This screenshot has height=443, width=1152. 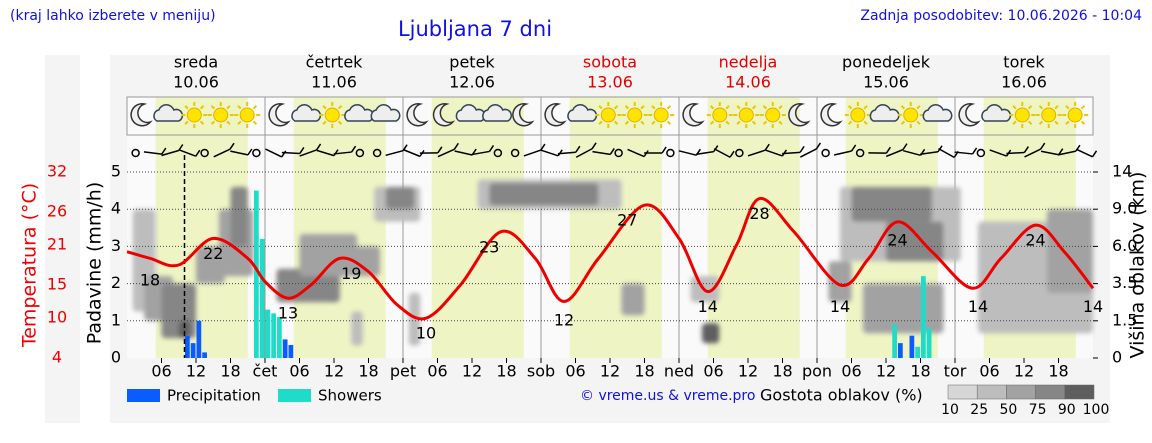 I want to click on temperature-label: 27, so click(x=627, y=220).